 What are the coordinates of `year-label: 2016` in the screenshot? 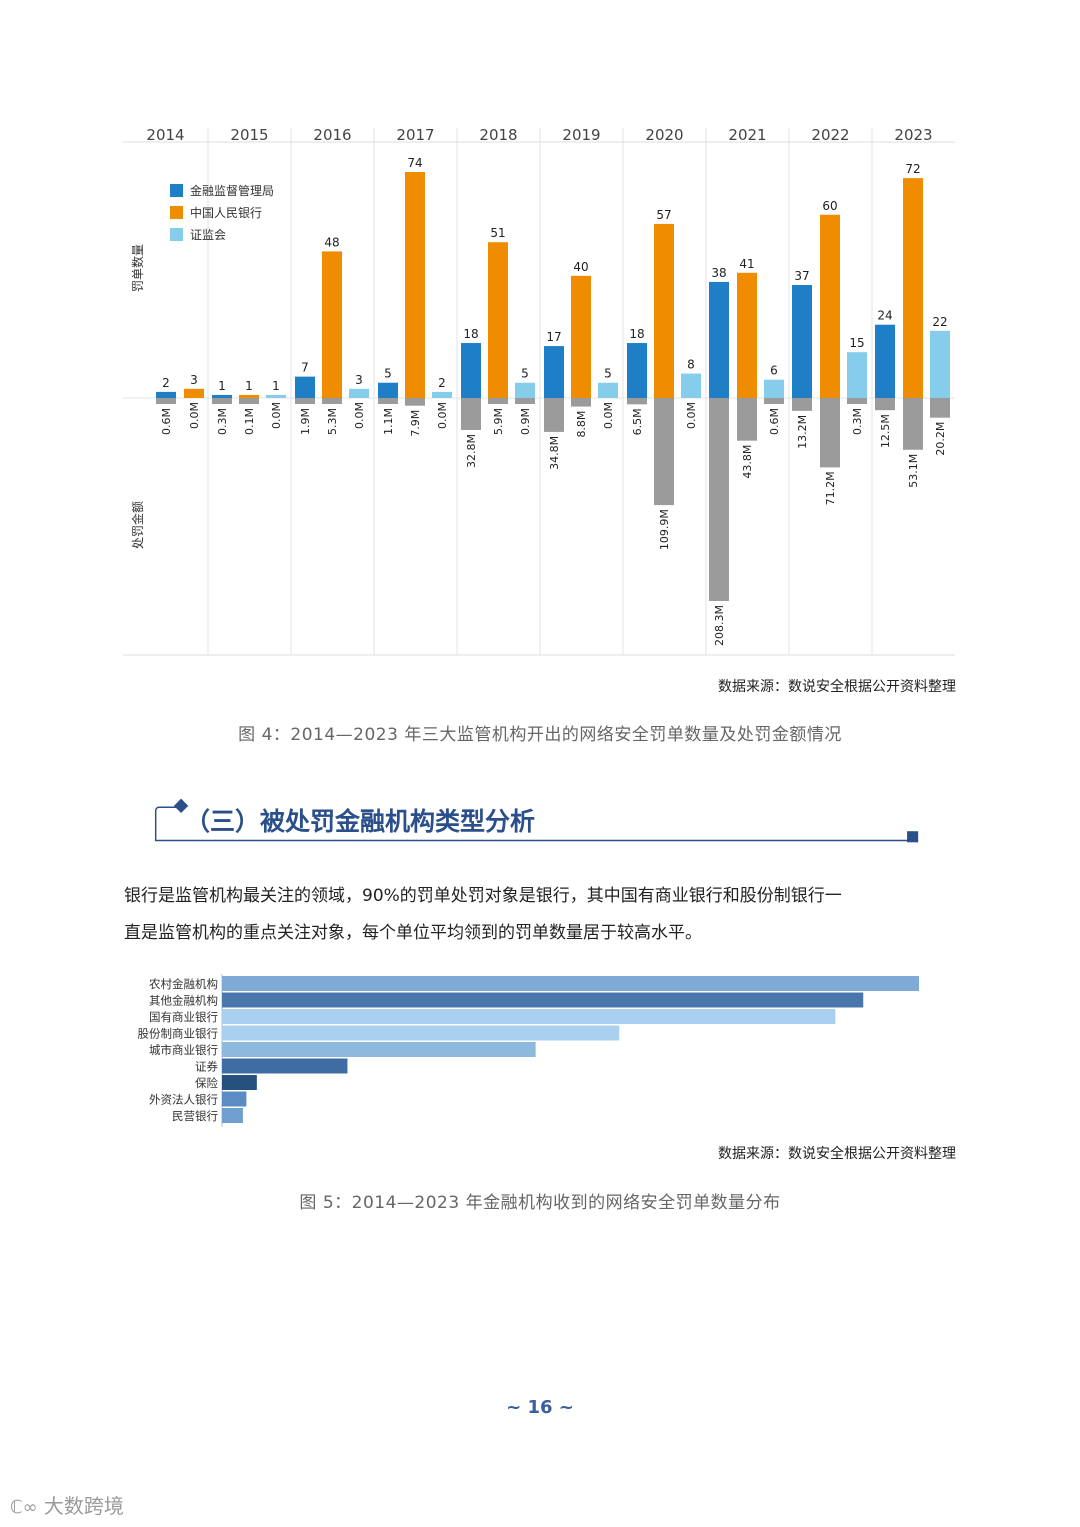 It's located at (332, 135).